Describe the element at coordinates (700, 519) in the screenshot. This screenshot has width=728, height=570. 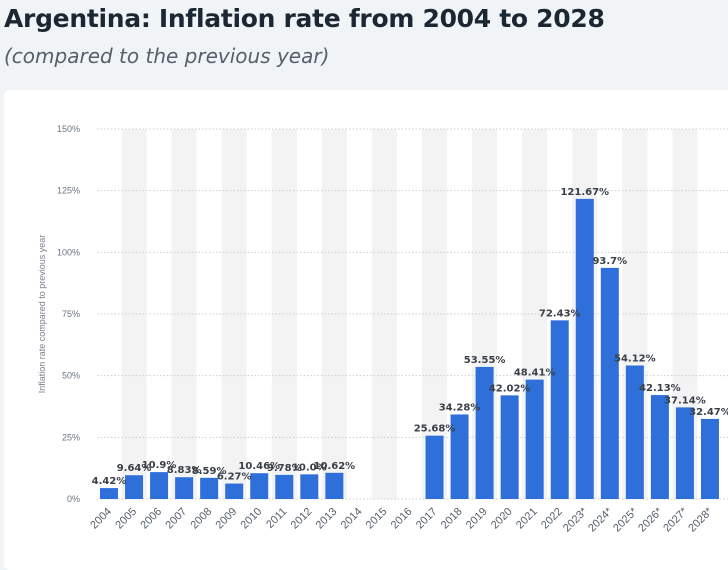
I see `x-tick-label: 2028*` at that location.